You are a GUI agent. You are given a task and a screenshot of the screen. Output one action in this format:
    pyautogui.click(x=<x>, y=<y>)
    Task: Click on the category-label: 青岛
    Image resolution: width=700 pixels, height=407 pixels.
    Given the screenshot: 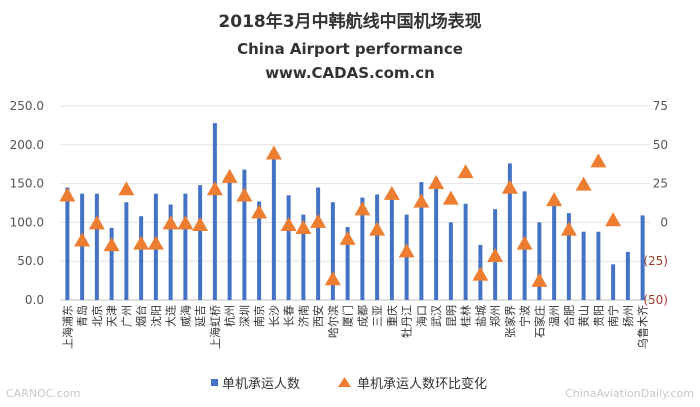 What is the action you would take?
    pyautogui.click(x=82, y=316)
    